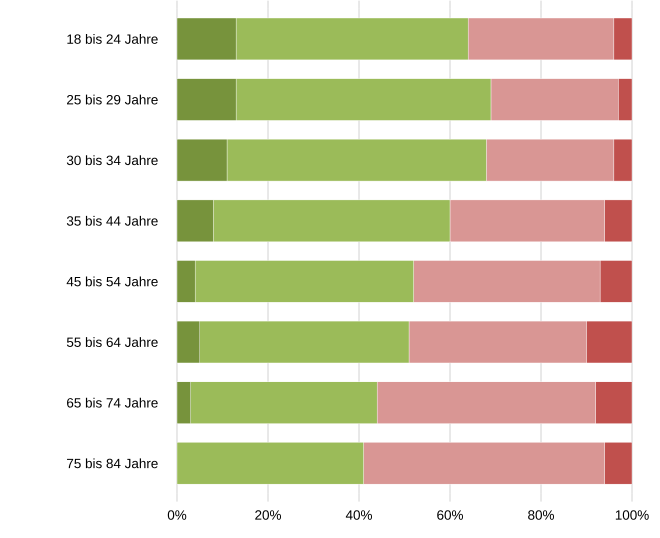 The height and width of the screenshot is (538, 660). Describe the element at coordinates (632, 515) in the screenshot. I see `x-tick-label: 100%` at that location.